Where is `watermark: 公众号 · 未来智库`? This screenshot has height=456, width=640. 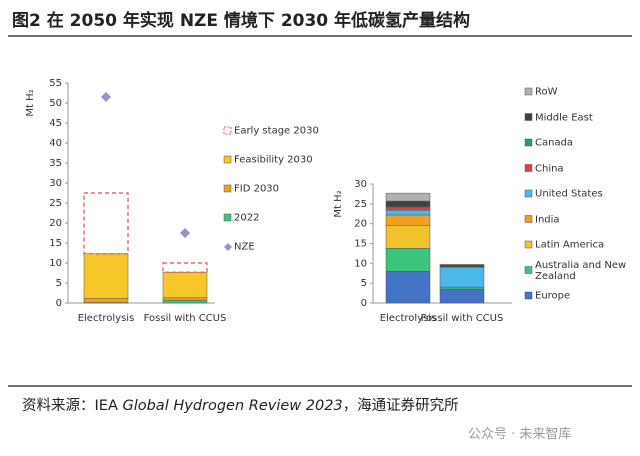 watermark: 公众号 · 未来智库 is located at coordinates (520, 434).